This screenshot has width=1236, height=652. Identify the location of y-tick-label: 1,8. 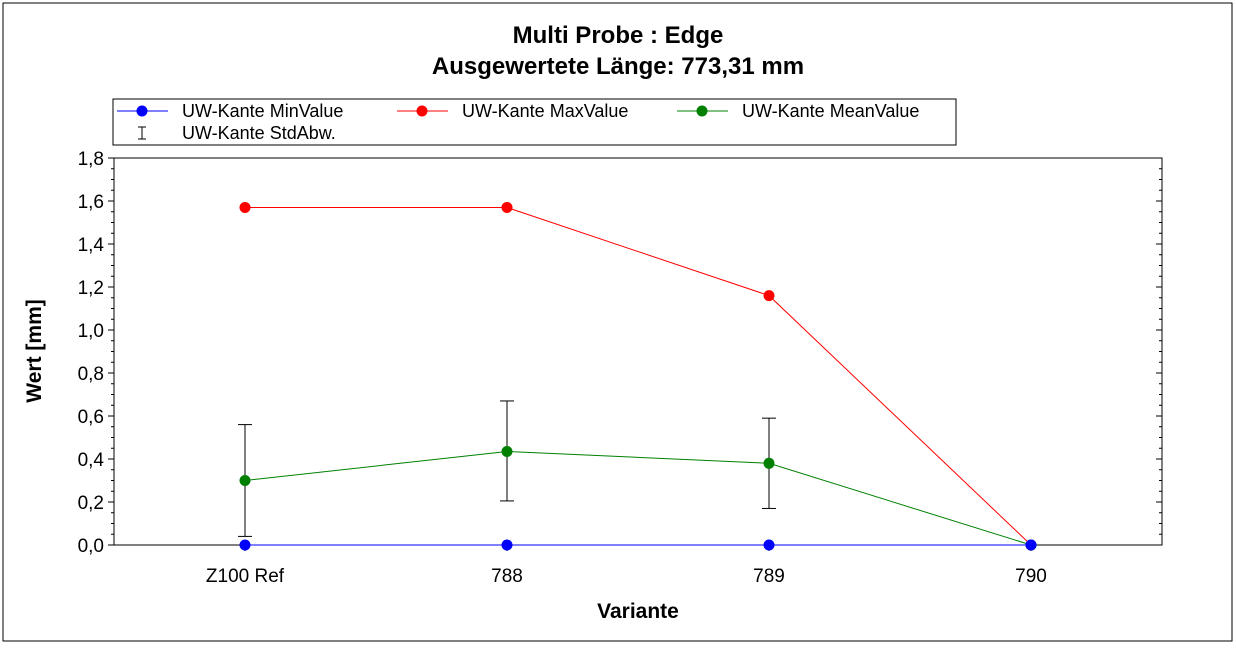
(91, 159).